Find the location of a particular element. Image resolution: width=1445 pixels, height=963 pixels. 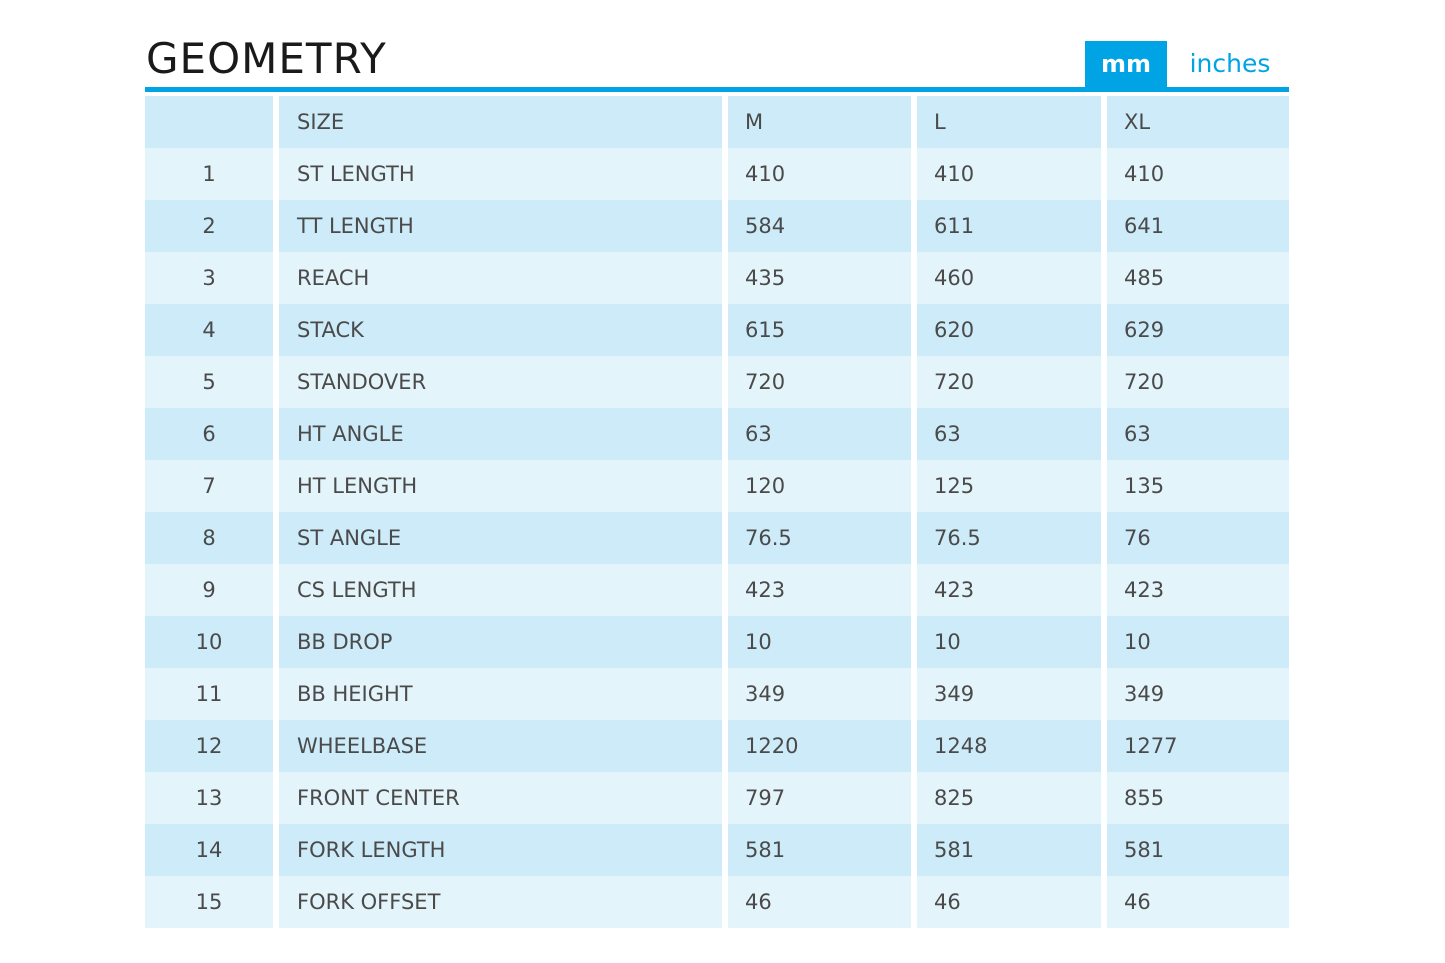

value-cell: 611 is located at coordinates (1009, 226).